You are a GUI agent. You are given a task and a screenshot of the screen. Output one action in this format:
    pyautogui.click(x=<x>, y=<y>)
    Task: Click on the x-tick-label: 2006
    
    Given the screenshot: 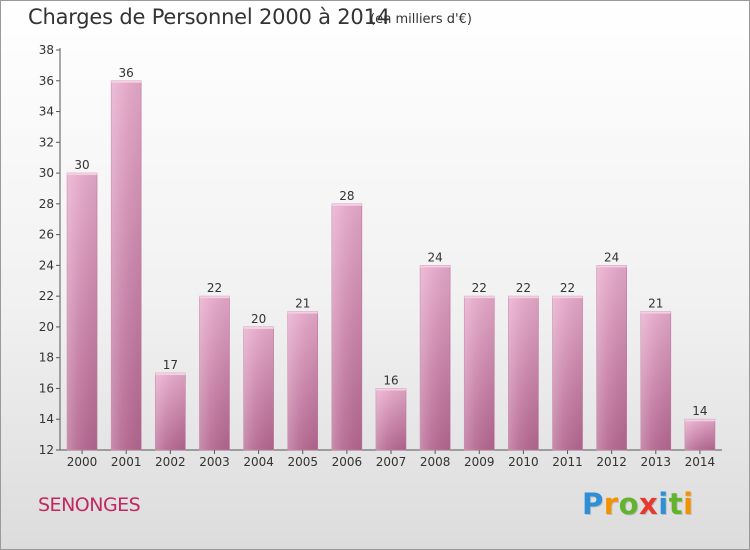 What is the action you would take?
    pyautogui.click(x=347, y=462)
    